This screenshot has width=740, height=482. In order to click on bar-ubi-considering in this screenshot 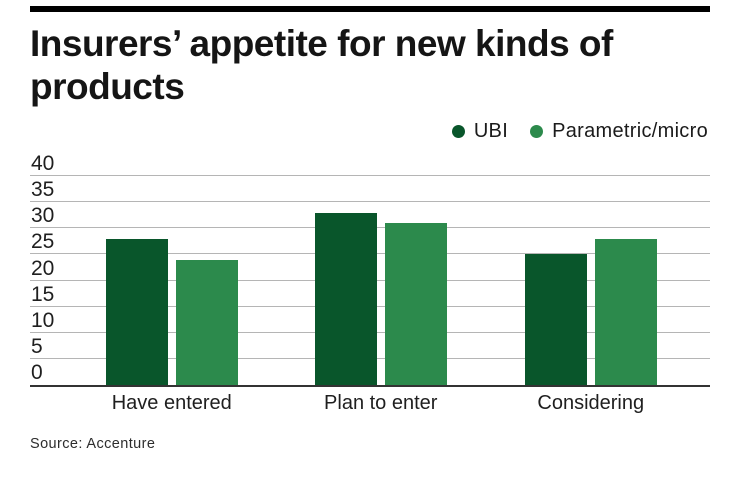, I will do `click(556, 319)`.